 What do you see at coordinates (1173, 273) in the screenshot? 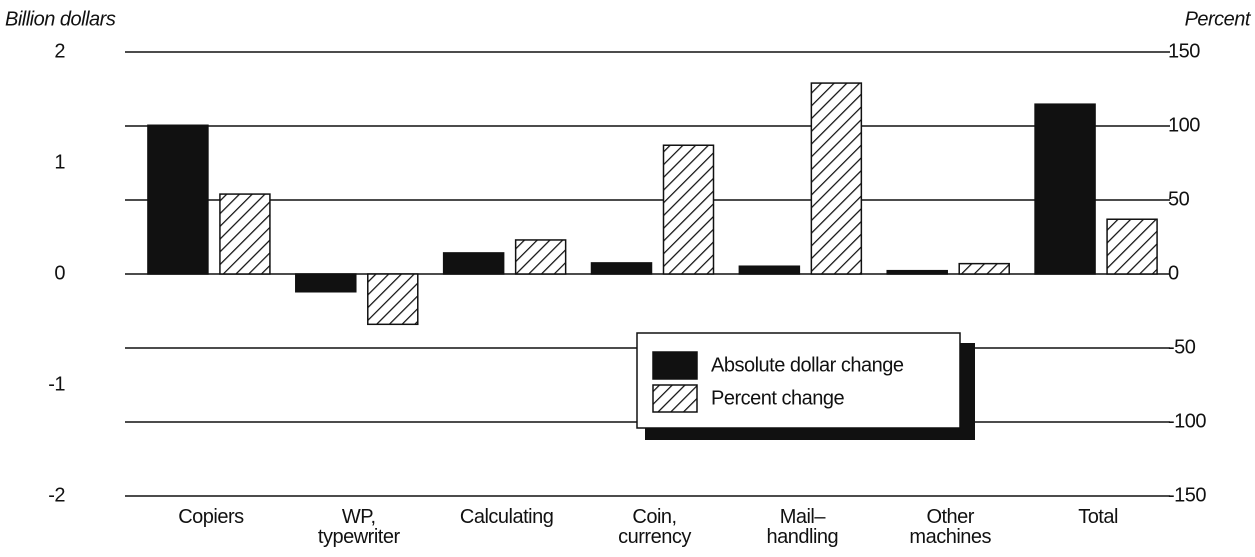
I see `y2-tick-label: 0` at bounding box center [1173, 273].